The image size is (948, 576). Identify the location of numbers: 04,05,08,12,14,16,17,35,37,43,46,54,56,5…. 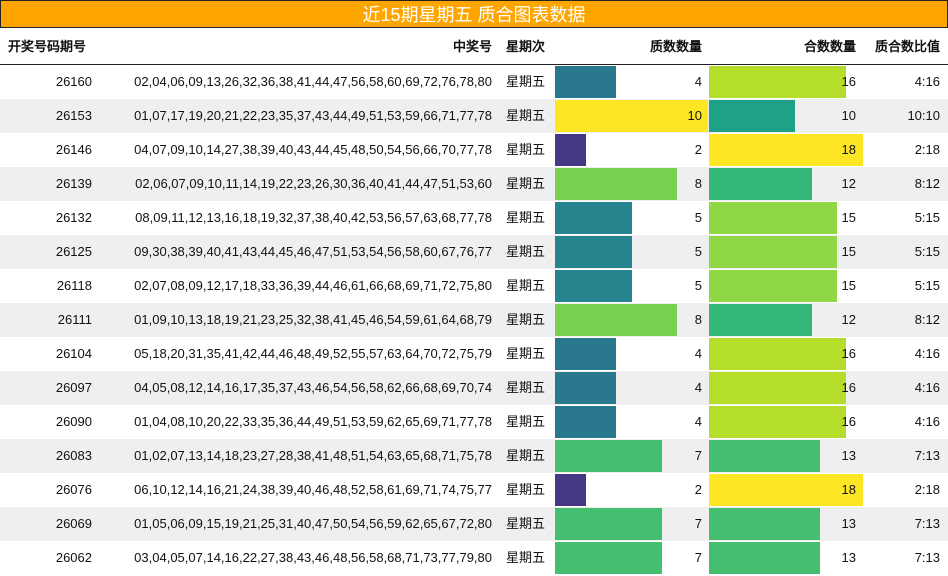
(313, 387).